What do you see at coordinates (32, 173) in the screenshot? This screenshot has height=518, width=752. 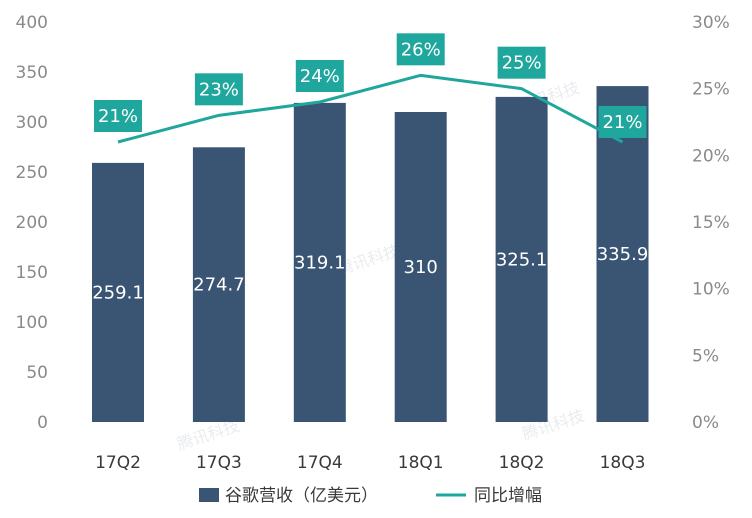 I see `left-tick-label: 250` at bounding box center [32, 173].